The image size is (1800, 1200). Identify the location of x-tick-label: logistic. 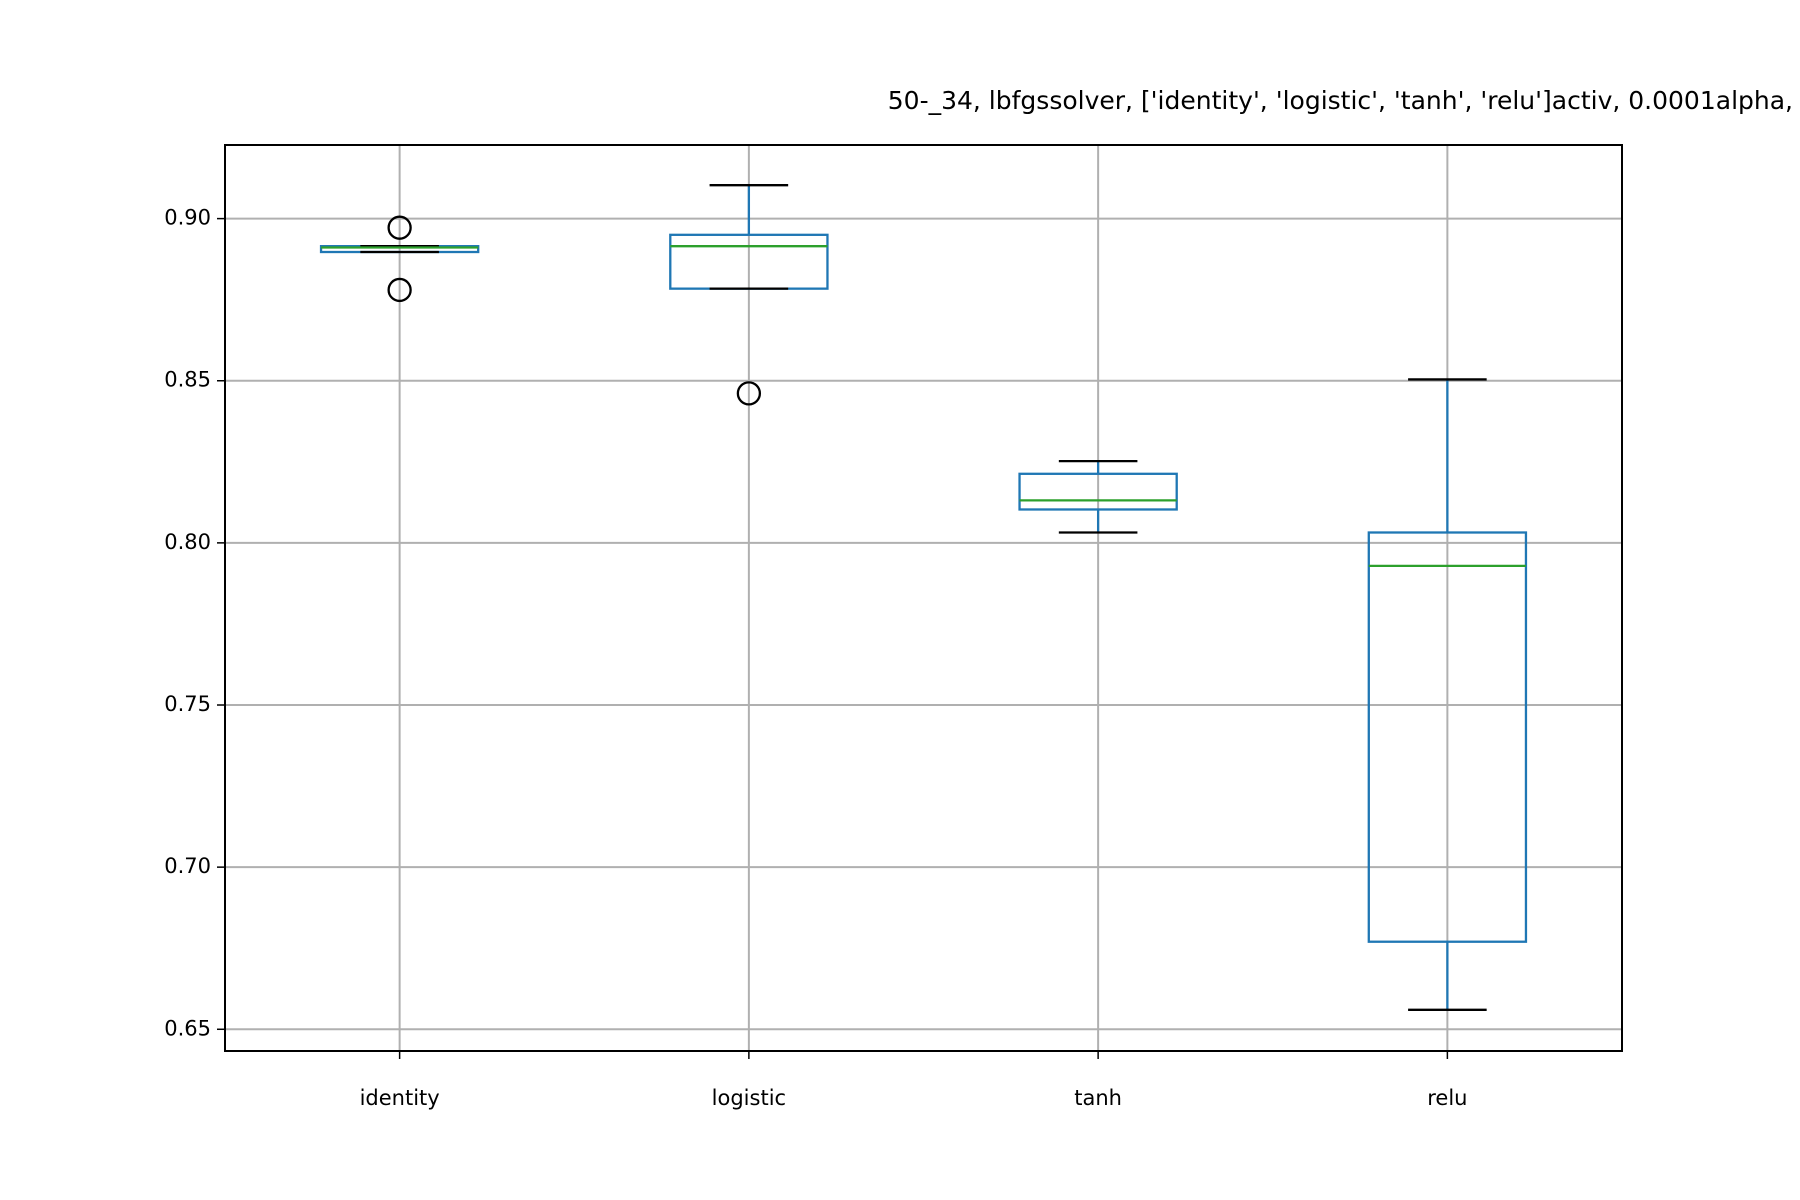
(749, 1098).